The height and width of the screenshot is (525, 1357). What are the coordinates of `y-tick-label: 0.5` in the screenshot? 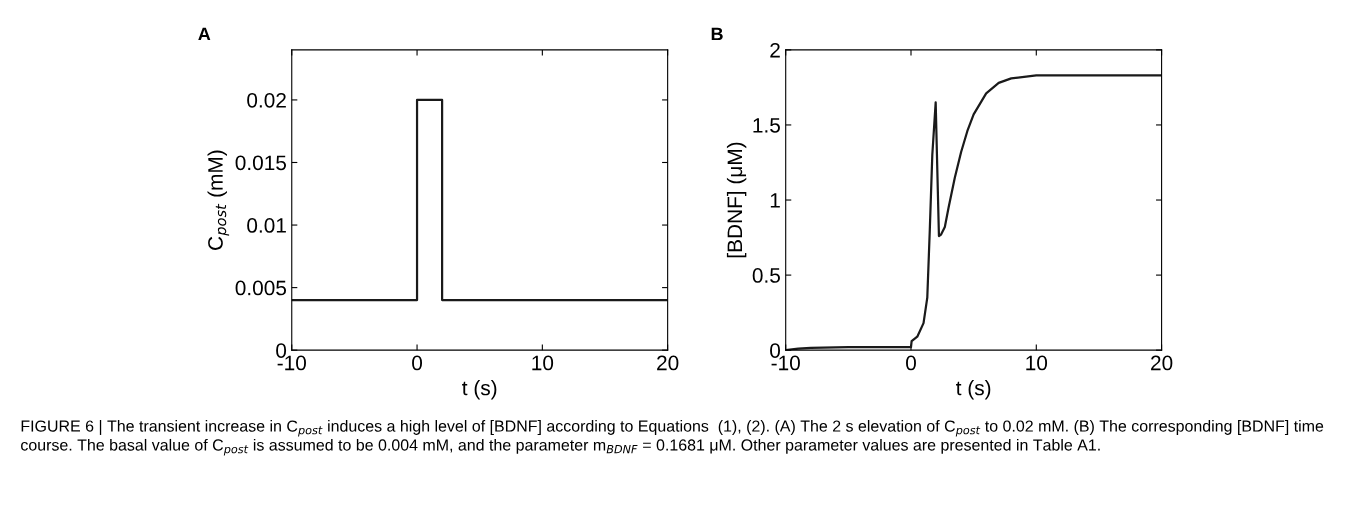 It's located at (766, 275).